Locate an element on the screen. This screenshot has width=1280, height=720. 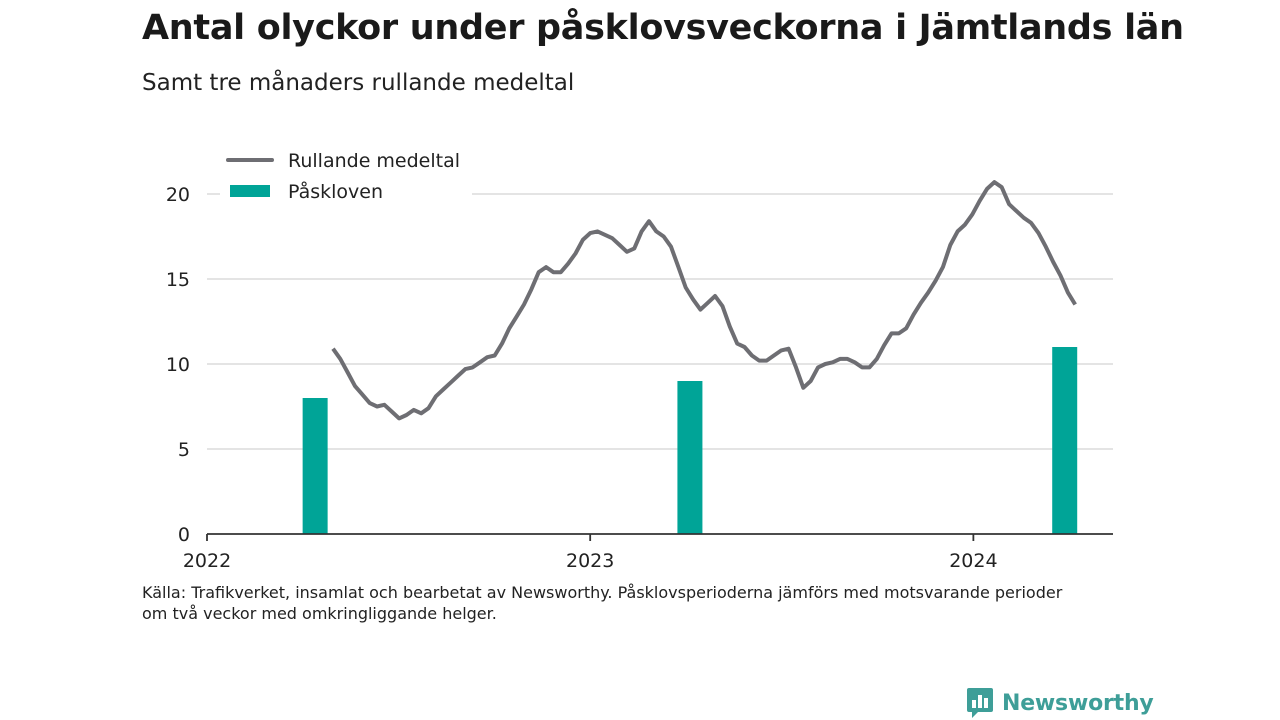
legend: Rullande medeltal Påskloven is located at coordinates (346, 176).